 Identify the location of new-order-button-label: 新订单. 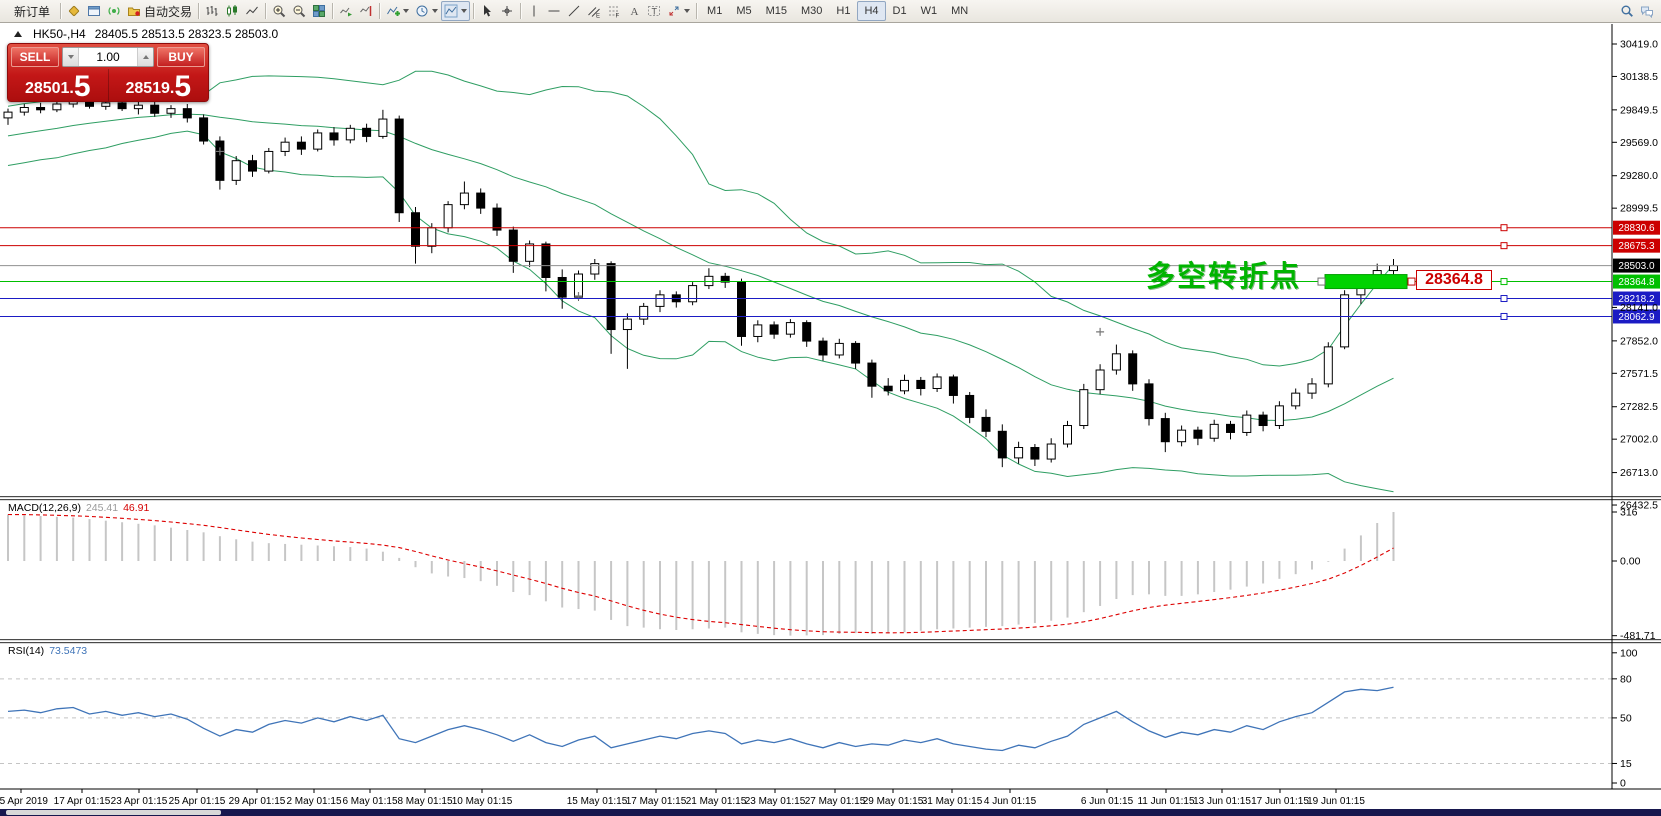
(32, 11).